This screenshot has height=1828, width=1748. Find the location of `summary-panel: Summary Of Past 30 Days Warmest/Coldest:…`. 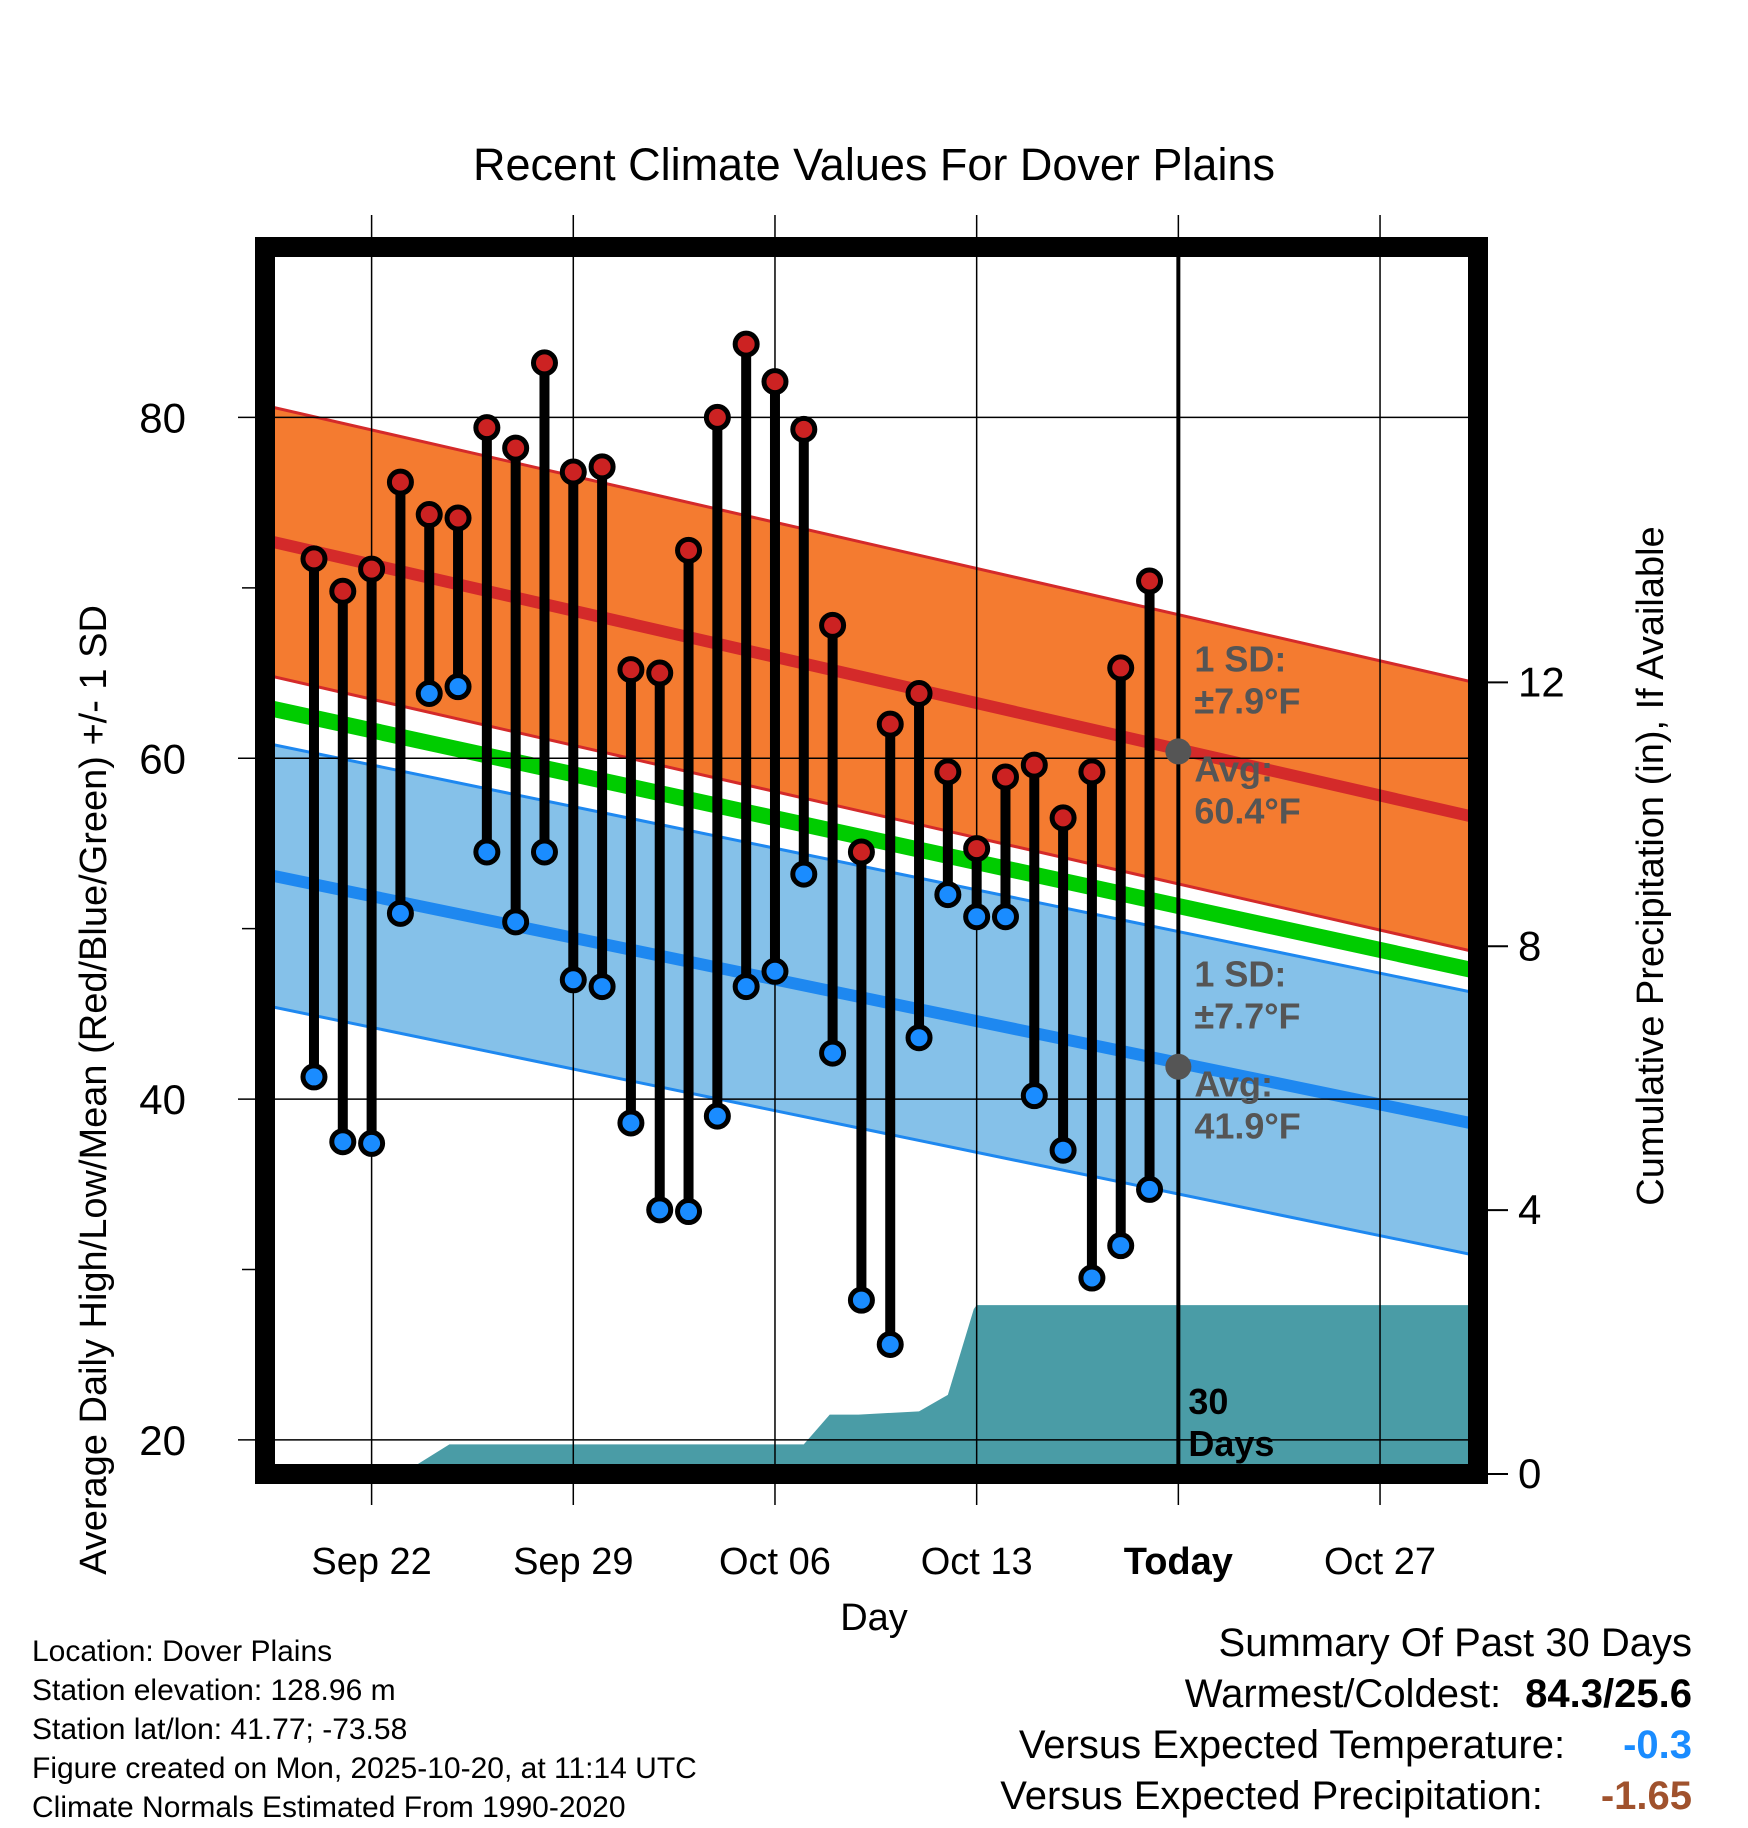

summary-panel: Summary Of Past 30 Days Warmest/Coldest:… is located at coordinates (1346, 1720).